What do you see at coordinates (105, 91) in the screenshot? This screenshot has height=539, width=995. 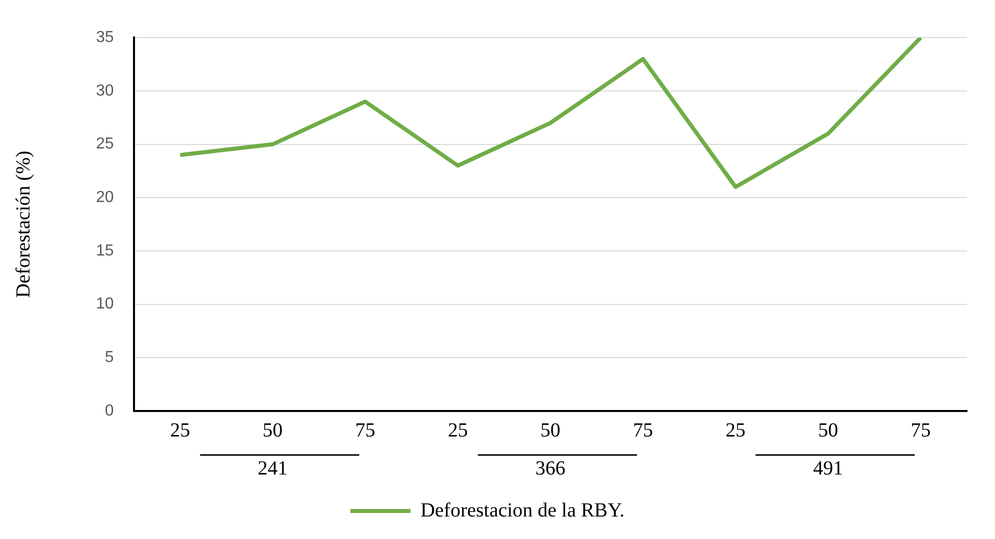 I see `y-tick-label: 30` at bounding box center [105, 91].